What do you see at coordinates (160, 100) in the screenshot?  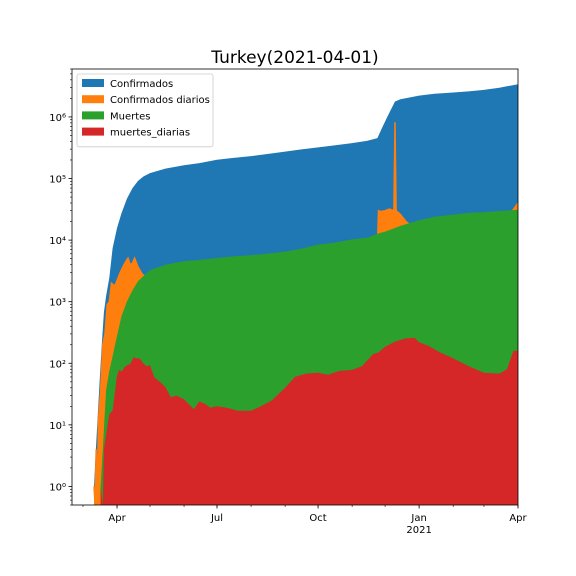 I see `legend-label: Confirmados diarios` at bounding box center [160, 100].